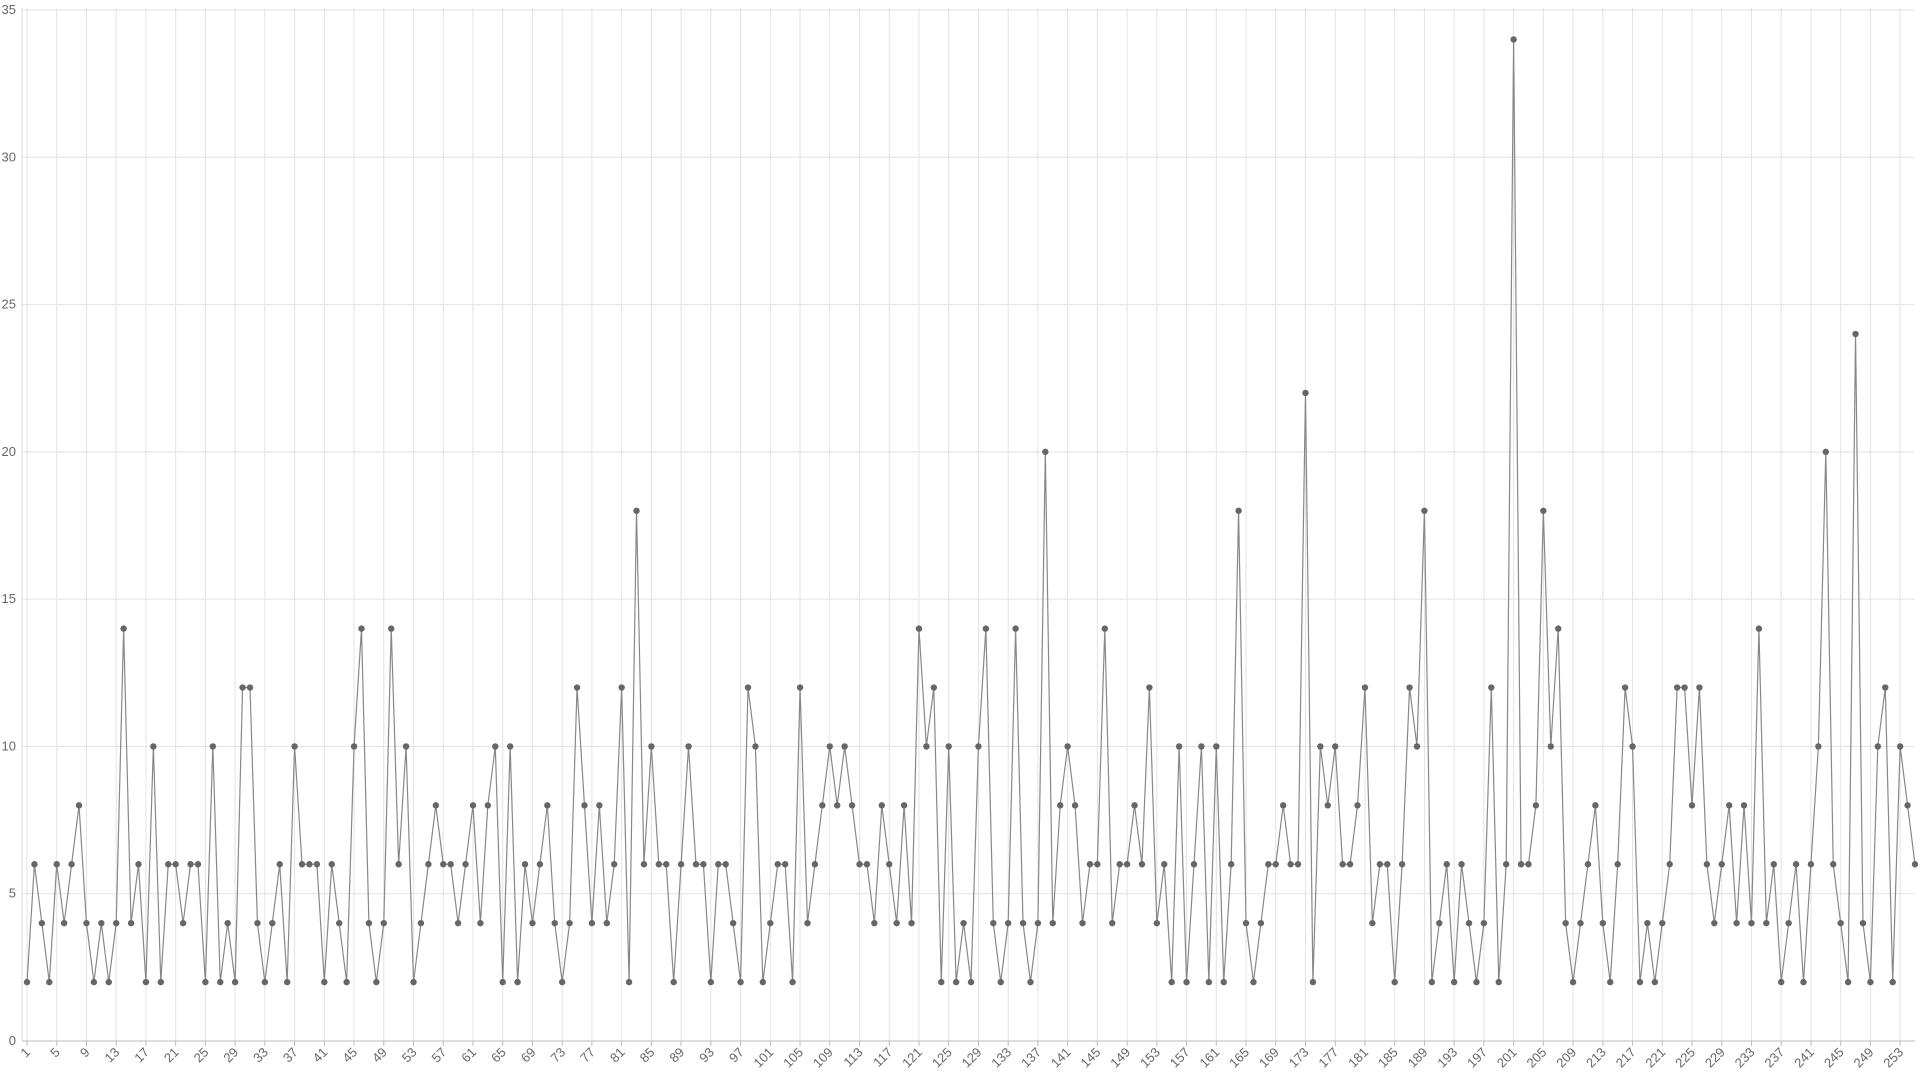 Image resolution: width=1920 pixels, height=1080 pixels. Describe the element at coordinates (1715, 1058) in the screenshot. I see `x-tick-label: 229` at that location.